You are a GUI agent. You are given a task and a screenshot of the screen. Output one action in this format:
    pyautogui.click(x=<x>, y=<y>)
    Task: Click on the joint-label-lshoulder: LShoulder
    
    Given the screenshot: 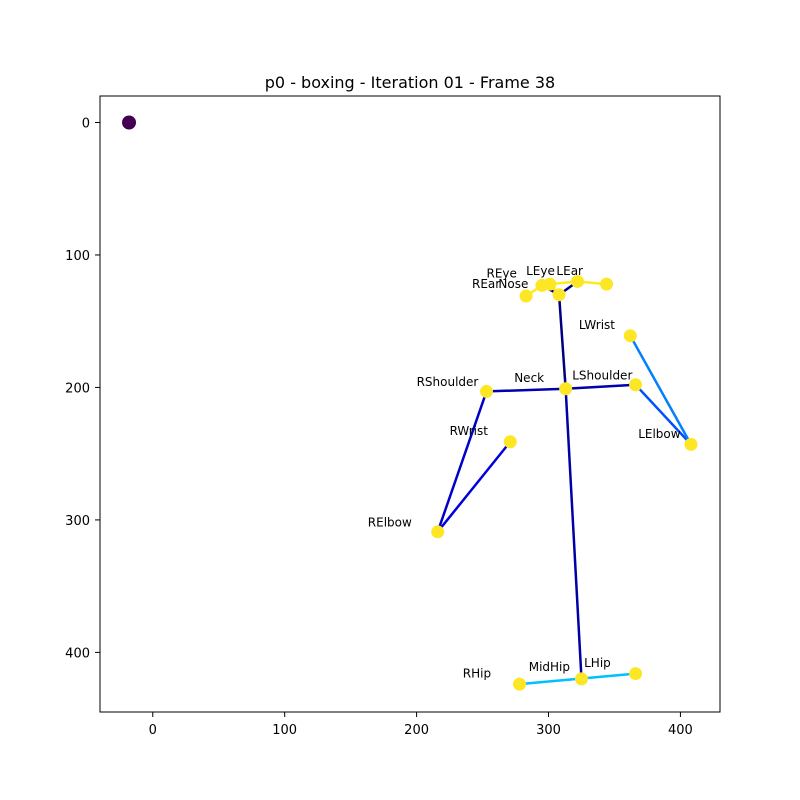 What is the action you would take?
    pyautogui.click(x=602, y=375)
    